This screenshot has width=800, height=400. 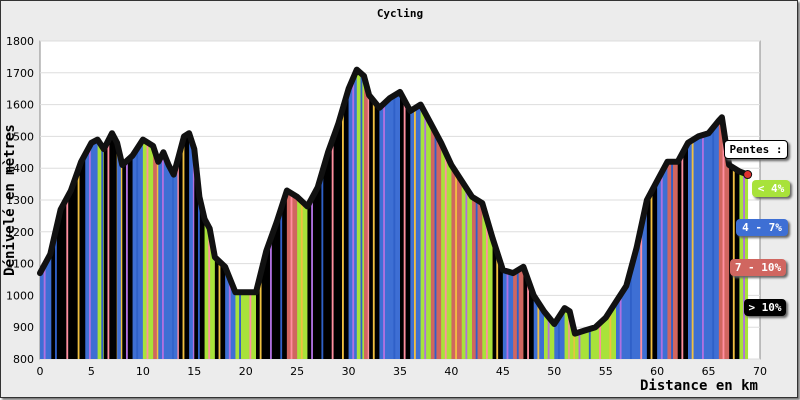 What do you see at coordinates (297, 371) in the screenshot?
I see `x-tick-label: 25` at bounding box center [297, 371].